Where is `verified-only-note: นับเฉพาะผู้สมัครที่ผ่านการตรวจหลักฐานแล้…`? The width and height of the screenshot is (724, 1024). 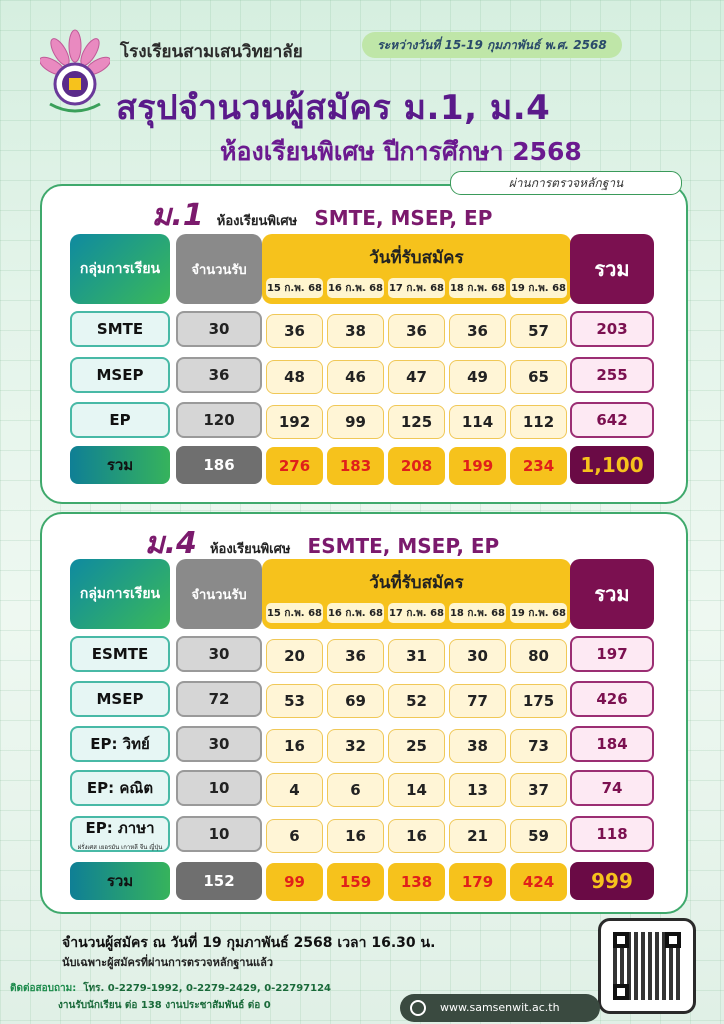
verified-only-note: นับเฉพาะผู้สมัครที่ผ่านการตรวจหลักฐานแล้… is located at coordinates (168, 962).